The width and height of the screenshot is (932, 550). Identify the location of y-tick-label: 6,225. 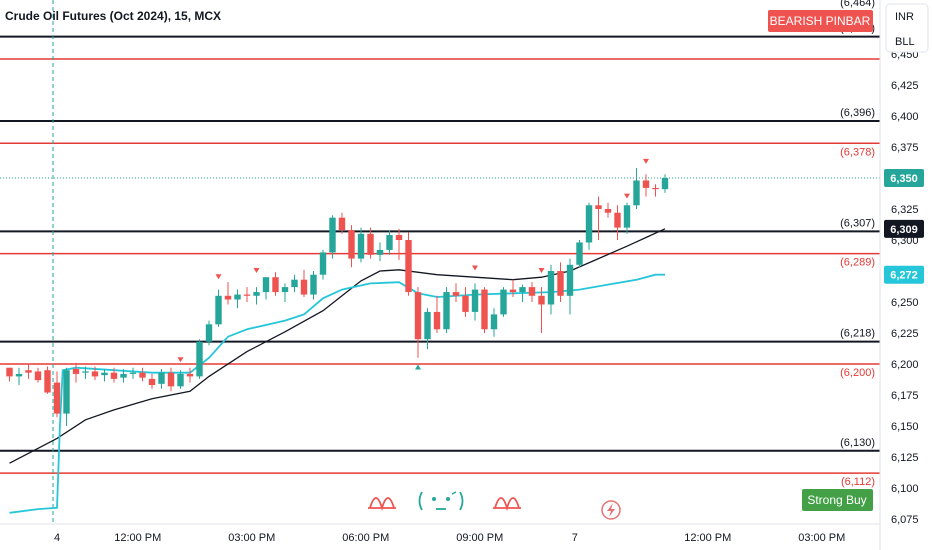
(905, 334).